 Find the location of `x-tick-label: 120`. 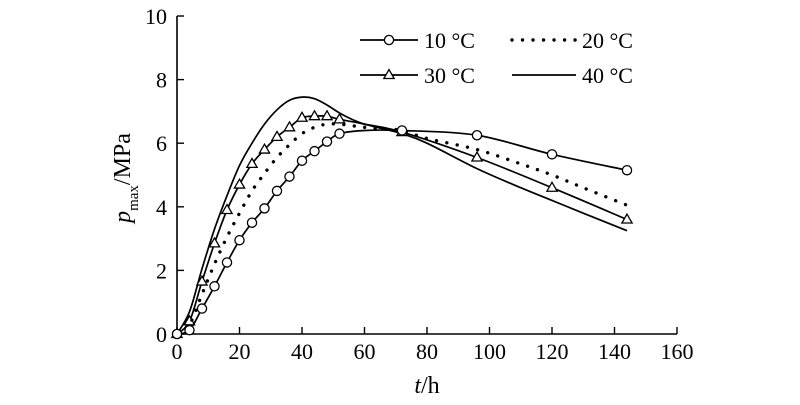

x-tick-label: 120 is located at coordinates (552, 351).